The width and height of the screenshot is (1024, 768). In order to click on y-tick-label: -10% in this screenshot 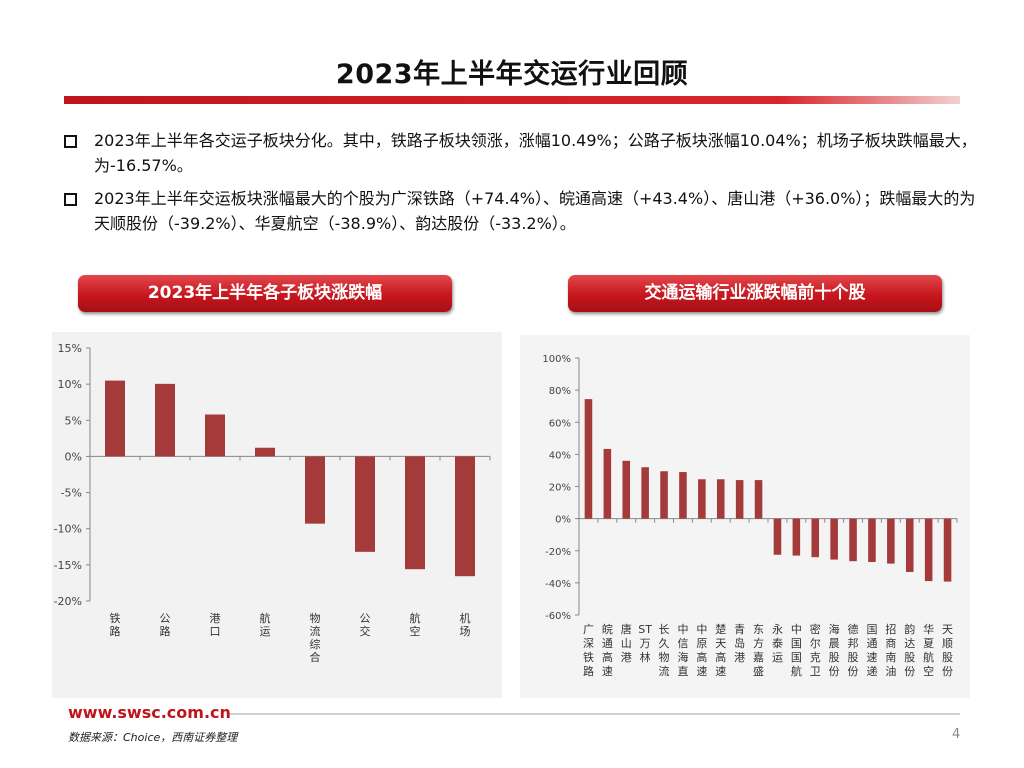, I will do `click(68, 529)`.